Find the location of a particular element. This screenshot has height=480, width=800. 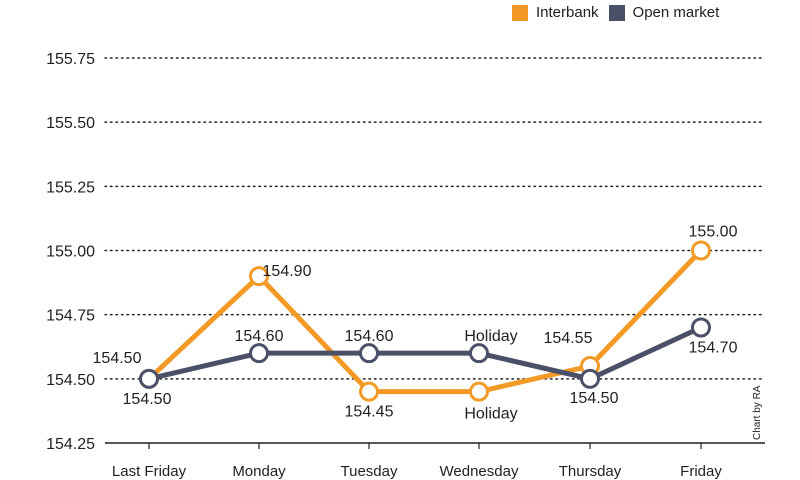

data-label-interbank: 154.90 is located at coordinates (287, 271).